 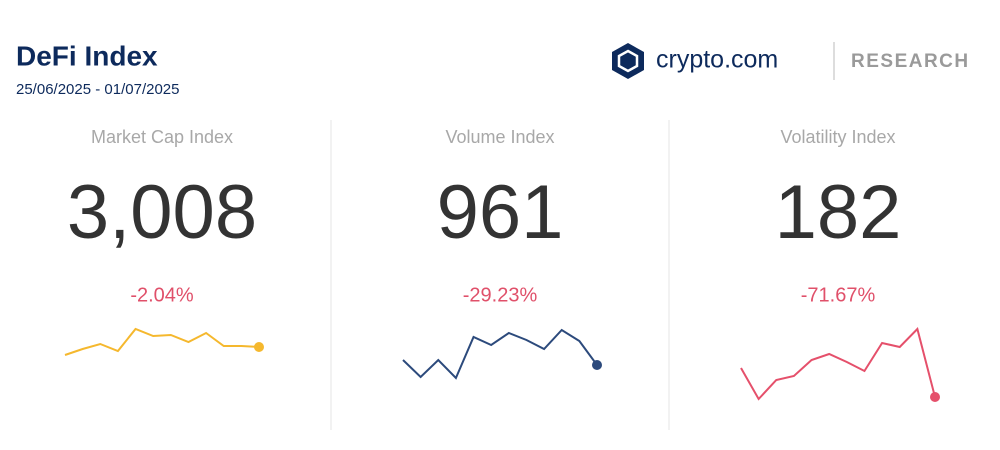 I want to click on card-change: -71.67%, so click(x=838, y=295).